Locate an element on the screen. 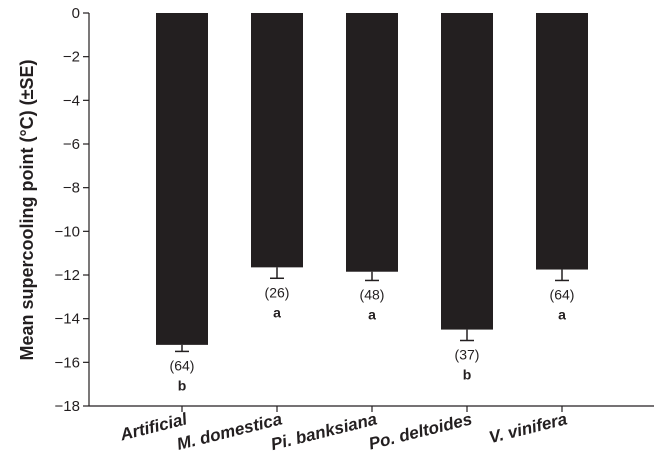  x-tick-label: M. domestica is located at coordinates (229, 431).